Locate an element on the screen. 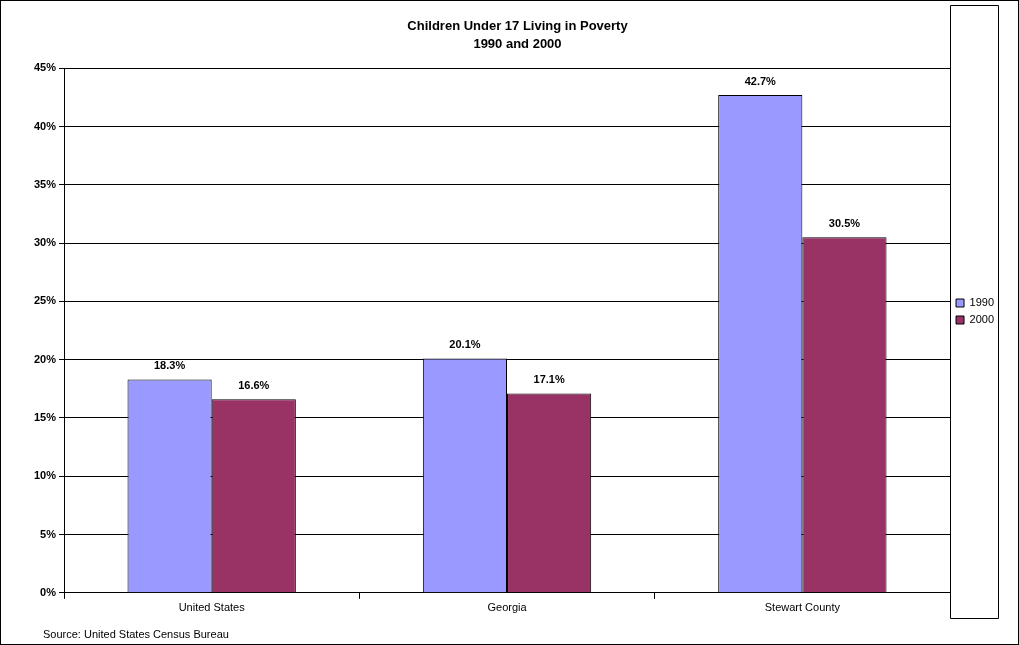 The width and height of the screenshot is (1019, 645). data-label: 42.7% is located at coordinates (760, 80).